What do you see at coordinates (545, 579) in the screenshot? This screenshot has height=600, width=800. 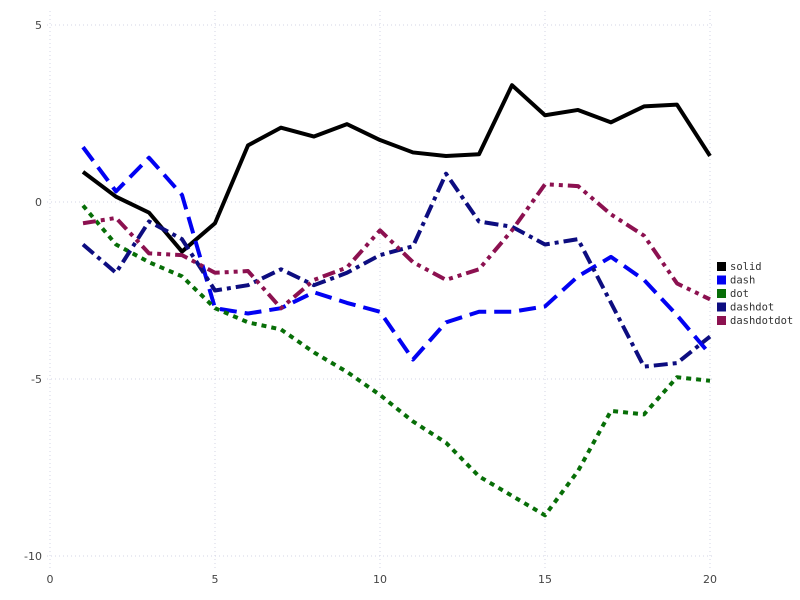 I see `x-tick-label: 15` at bounding box center [545, 579].